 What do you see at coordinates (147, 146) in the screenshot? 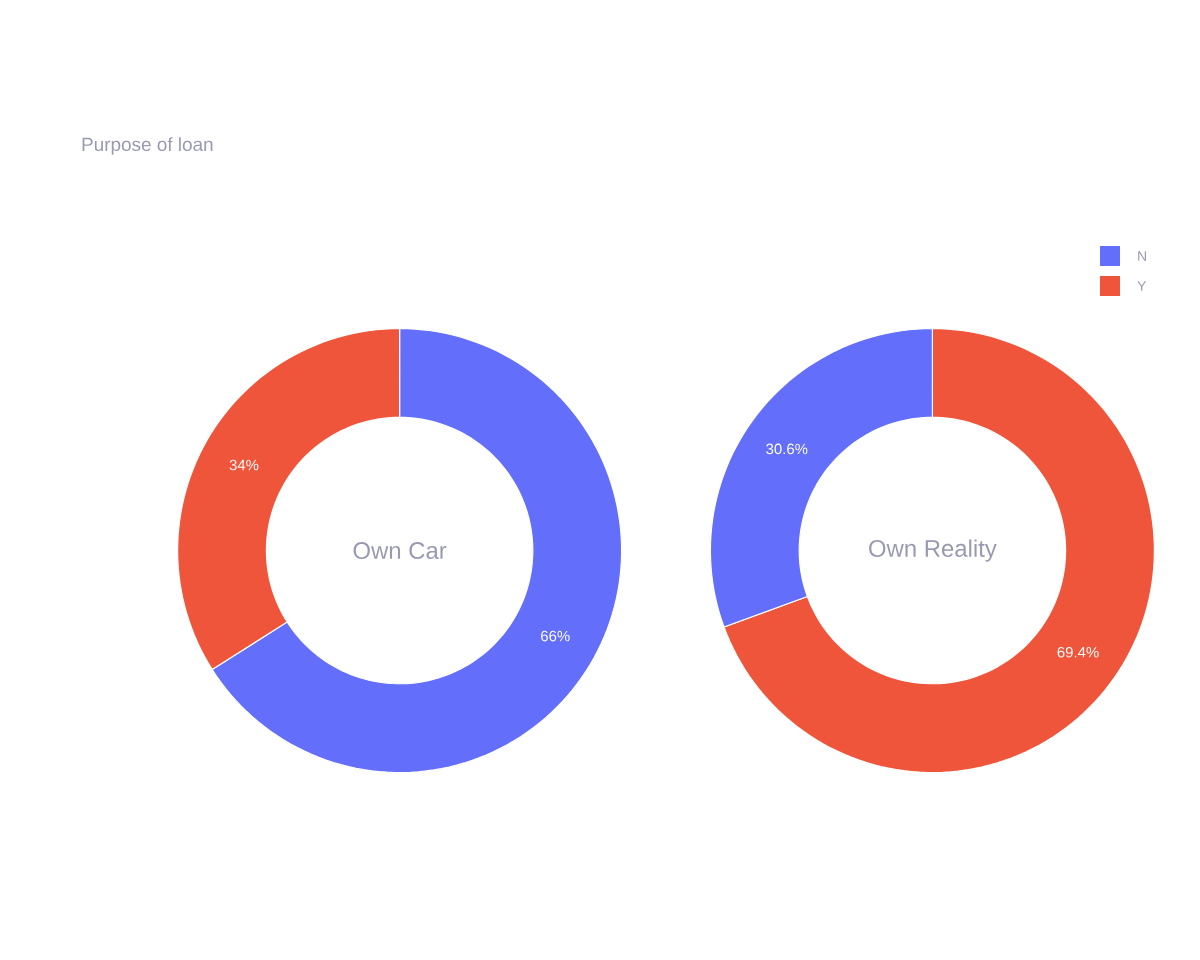
I see `chart-title: Purpose of loan` at bounding box center [147, 146].